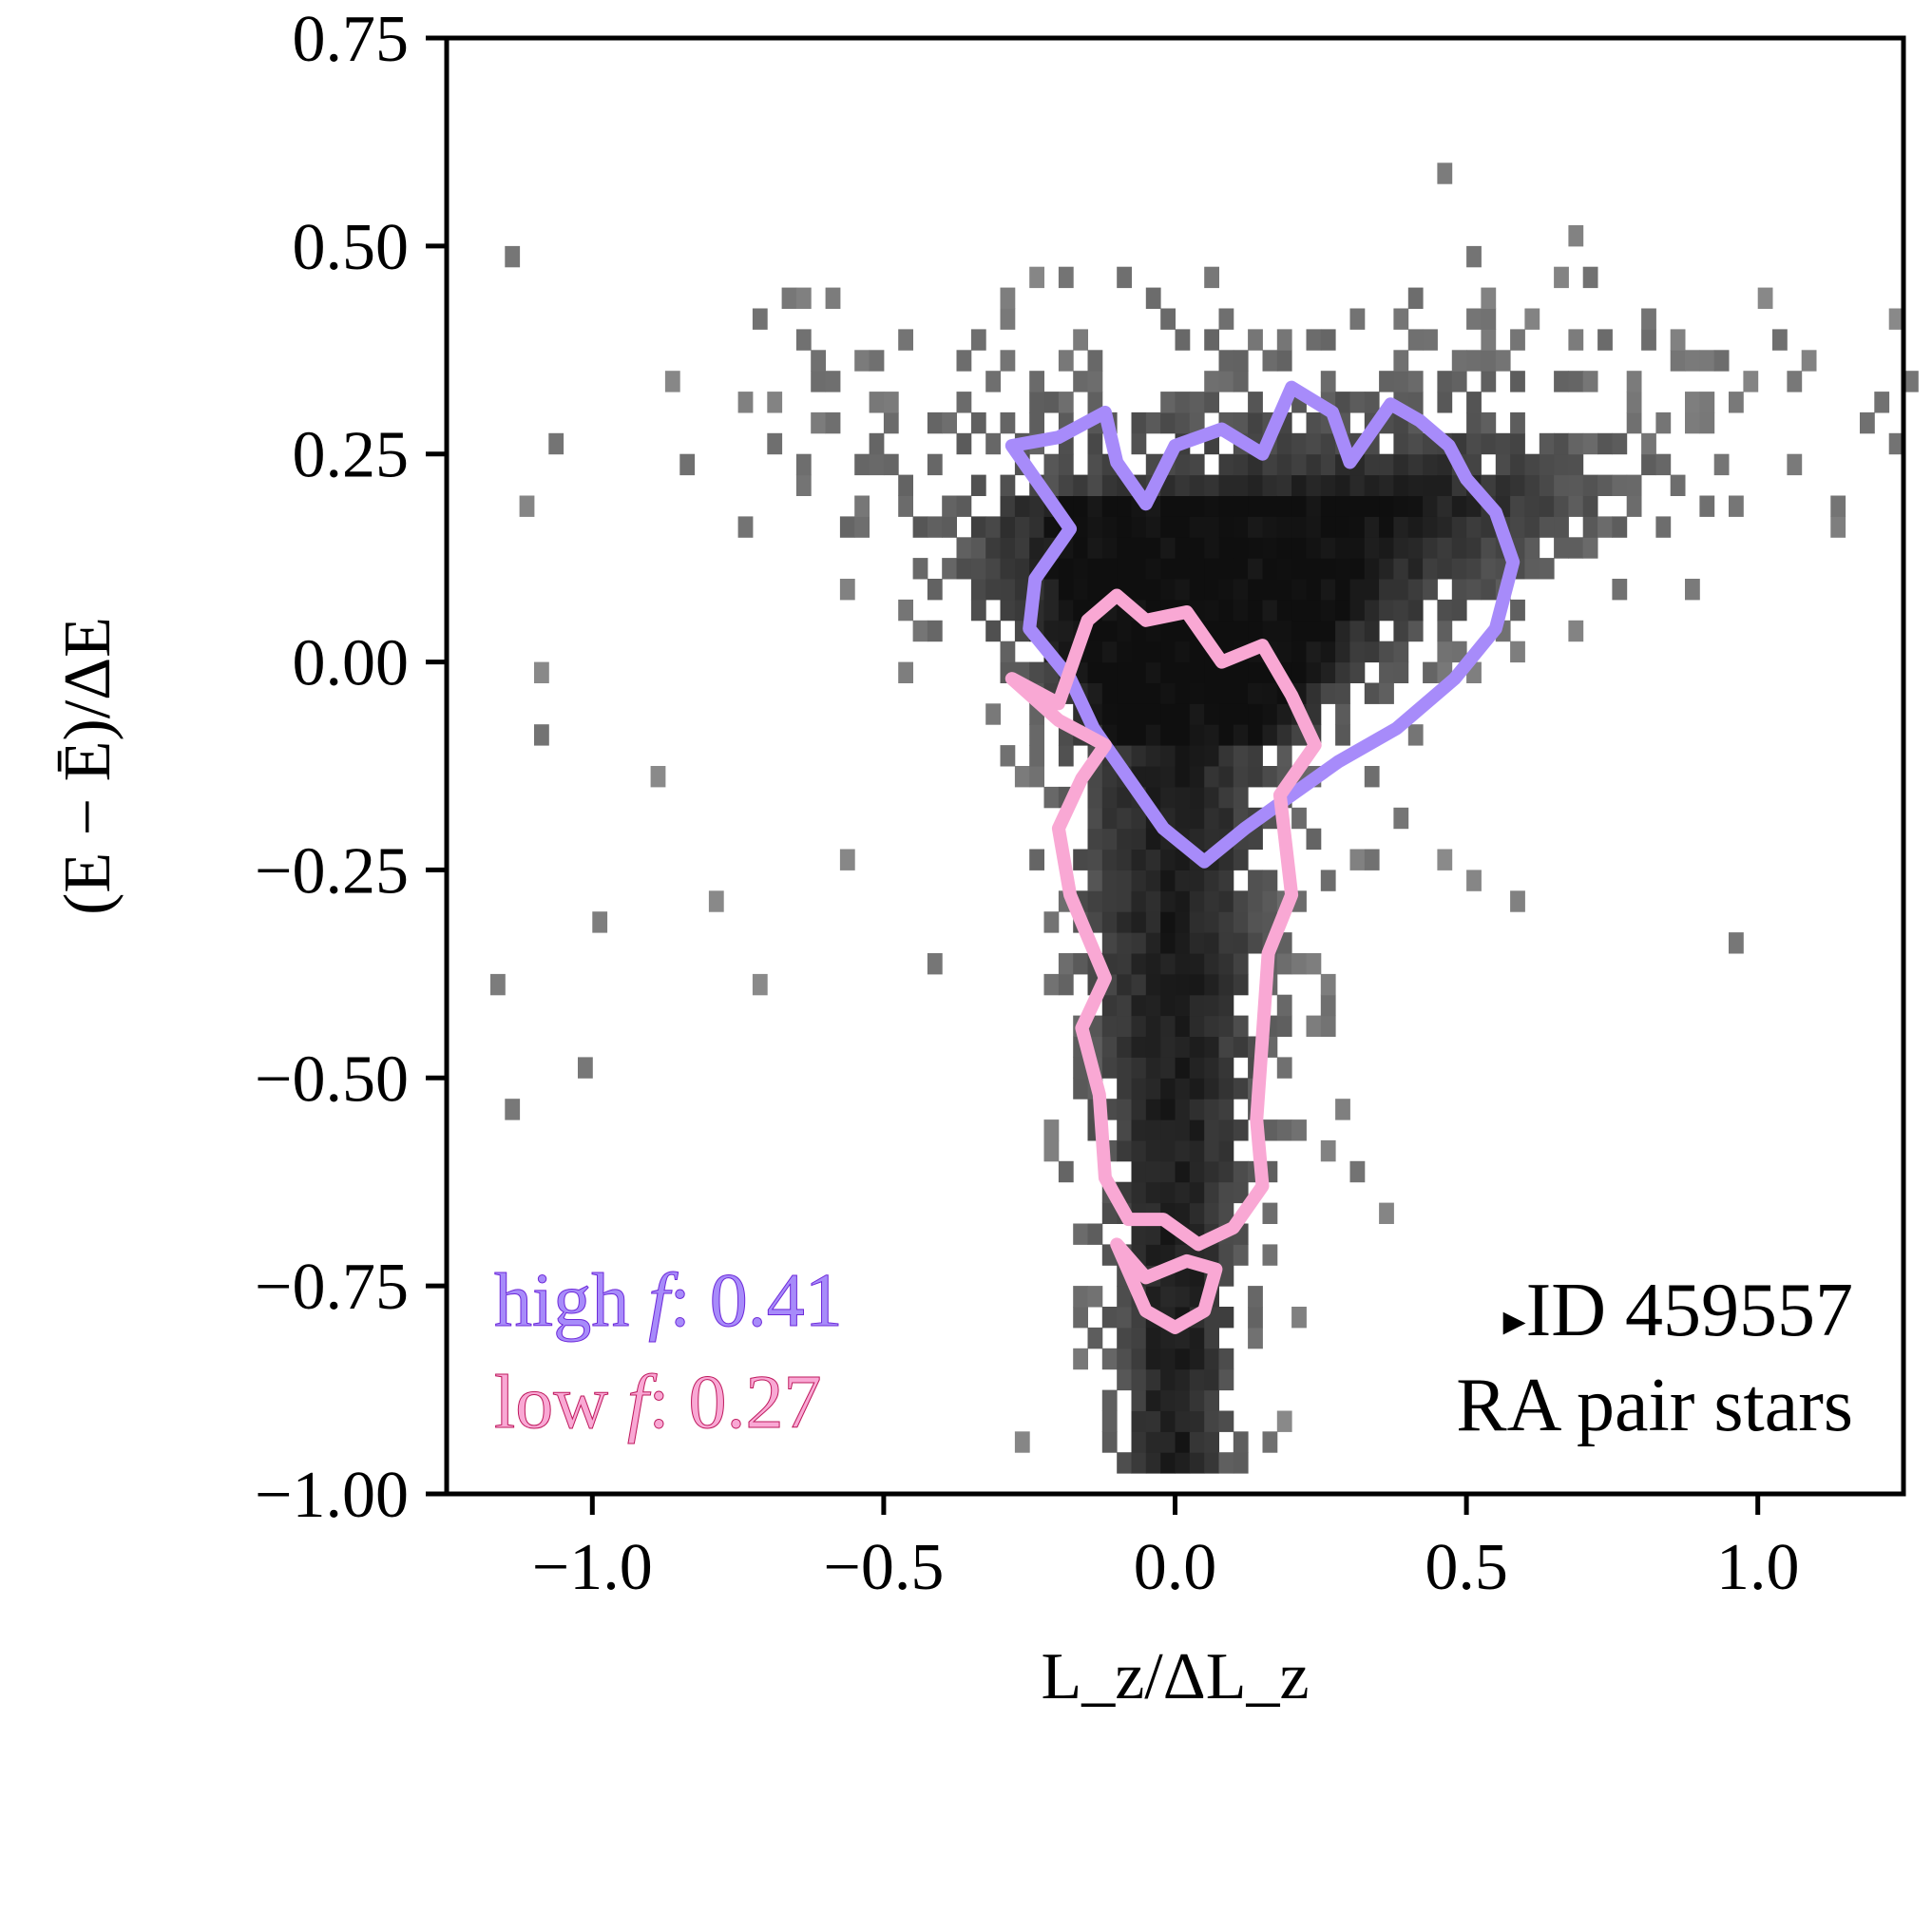  What do you see at coordinates (883, 1567) in the screenshot?
I see `x-tick-label: −0.5` at bounding box center [883, 1567].